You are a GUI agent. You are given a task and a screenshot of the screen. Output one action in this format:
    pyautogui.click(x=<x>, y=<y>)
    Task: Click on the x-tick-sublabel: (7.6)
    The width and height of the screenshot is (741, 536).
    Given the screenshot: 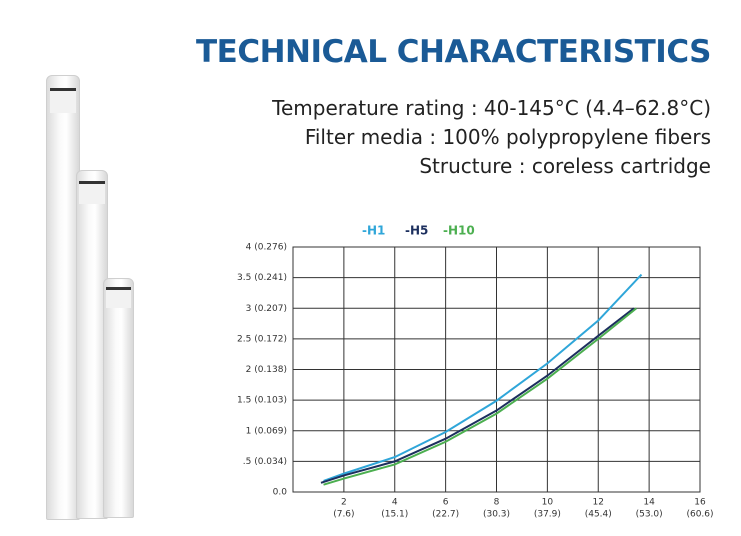 What is the action you would take?
    pyautogui.click(x=343, y=515)
    